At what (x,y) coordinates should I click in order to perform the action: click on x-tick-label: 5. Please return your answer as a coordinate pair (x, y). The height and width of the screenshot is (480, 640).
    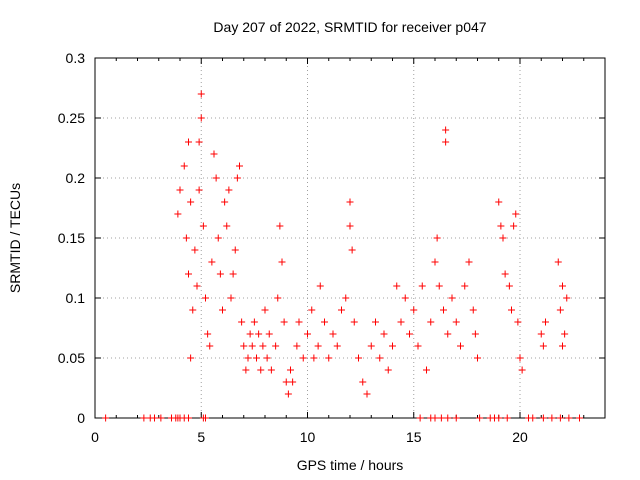
    Looking at the image, I should click on (201, 437).